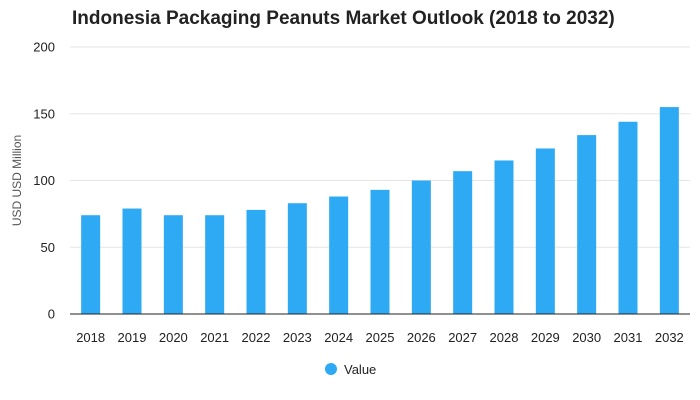 The width and height of the screenshot is (700, 400). Describe the element at coordinates (173, 264) in the screenshot. I see `bar-2020` at that location.